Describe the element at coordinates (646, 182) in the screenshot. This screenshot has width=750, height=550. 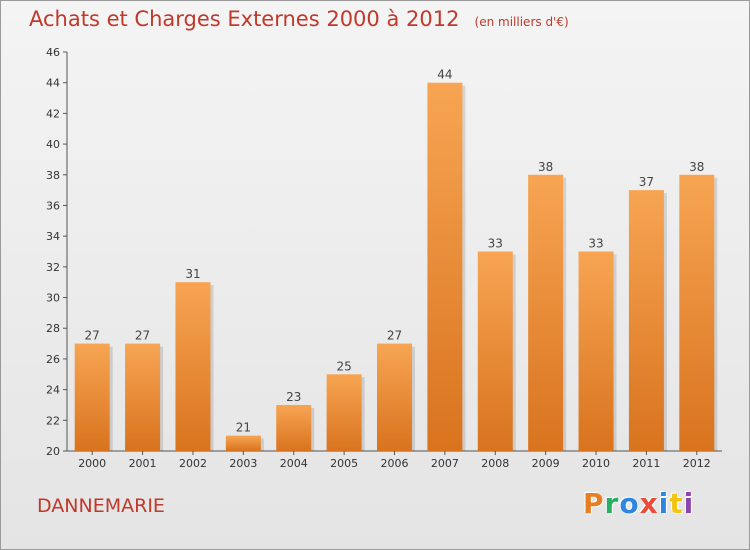
I see `data-label: 37` at that location.